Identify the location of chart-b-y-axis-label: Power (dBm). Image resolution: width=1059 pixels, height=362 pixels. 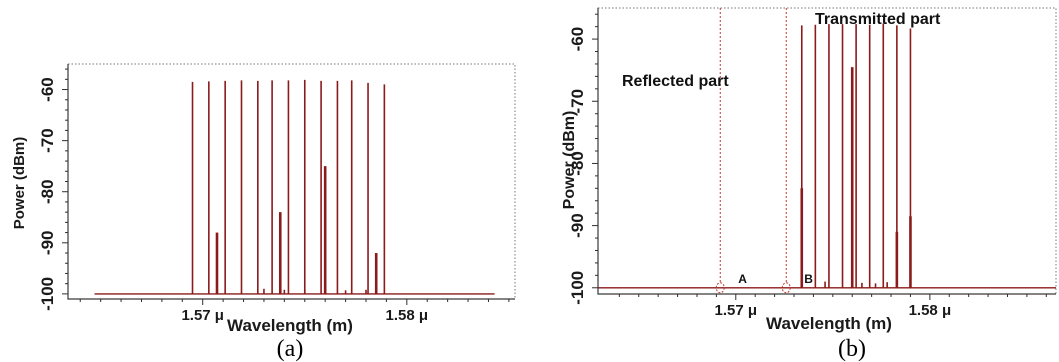
(569, 160).